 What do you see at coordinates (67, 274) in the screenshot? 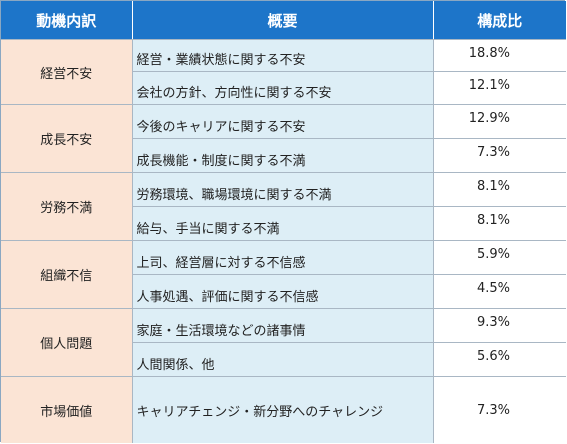
I see `category-cell: 組織不信` at bounding box center [67, 274].